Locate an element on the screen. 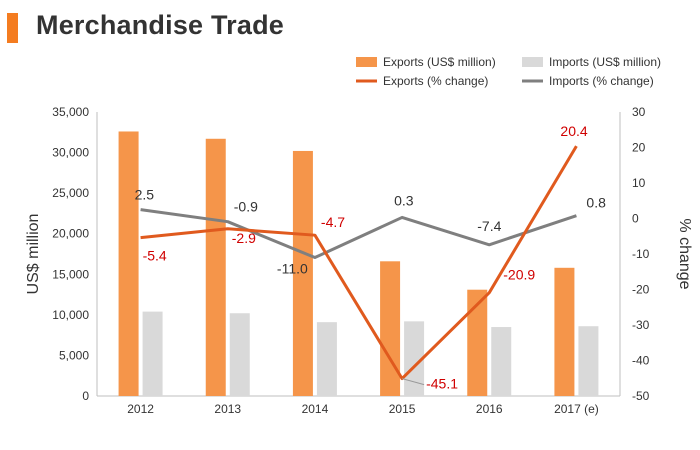 The image size is (700, 450). label-leader-line is located at coordinates (413, 382).